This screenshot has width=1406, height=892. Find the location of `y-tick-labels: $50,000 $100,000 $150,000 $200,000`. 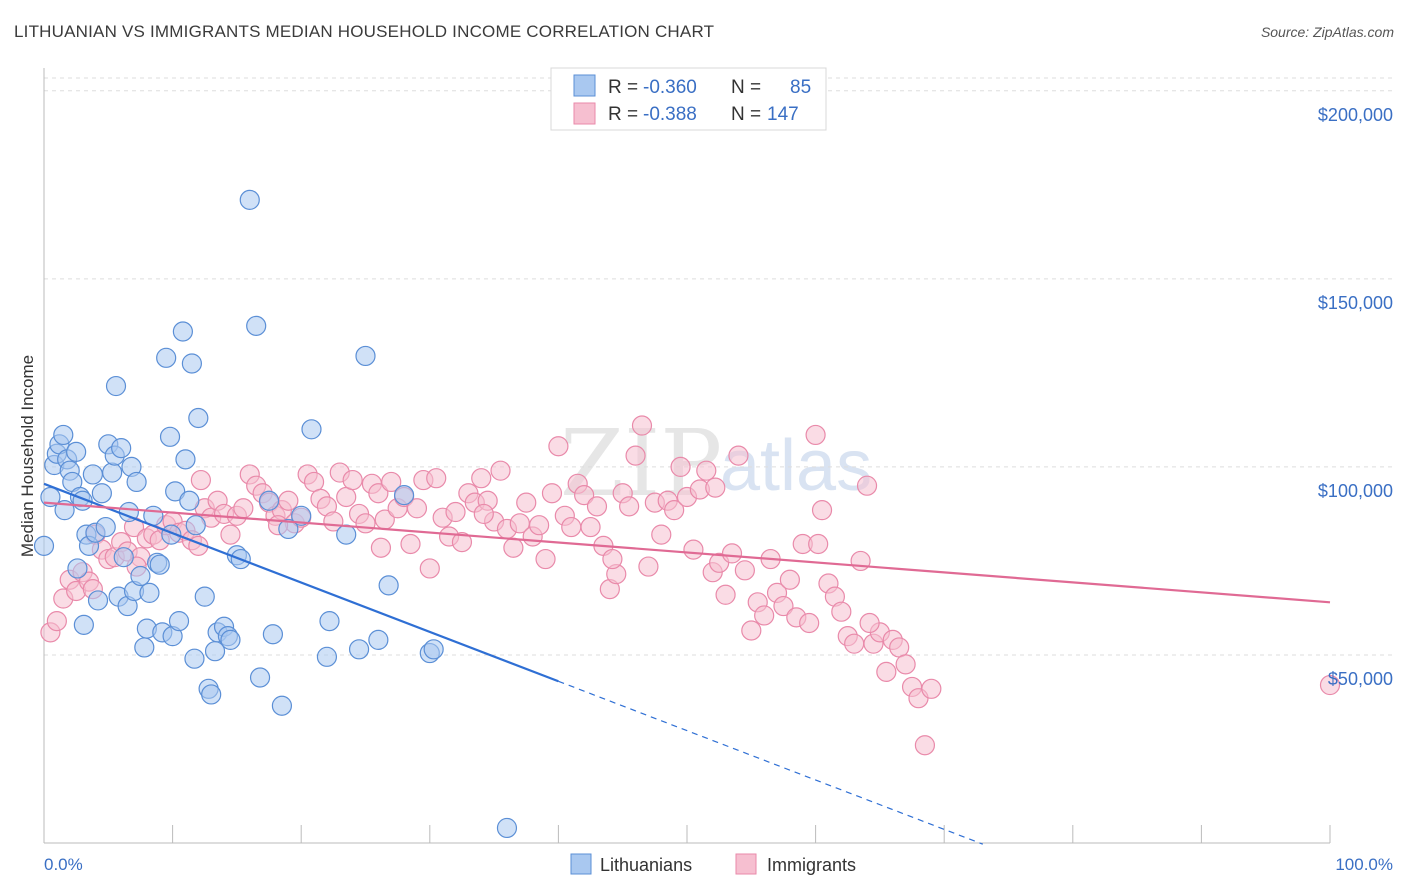

y-tick-labels: $50,000 $100,000 $150,000 $200,000 is located at coordinates (1355, 397).